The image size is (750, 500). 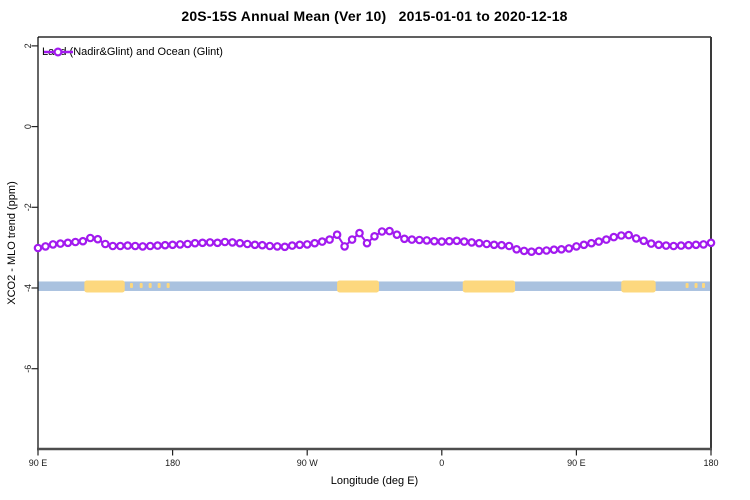 What do you see at coordinates (28, 45) in the screenshot?
I see `y-tick-label: 2` at bounding box center [28, 45].